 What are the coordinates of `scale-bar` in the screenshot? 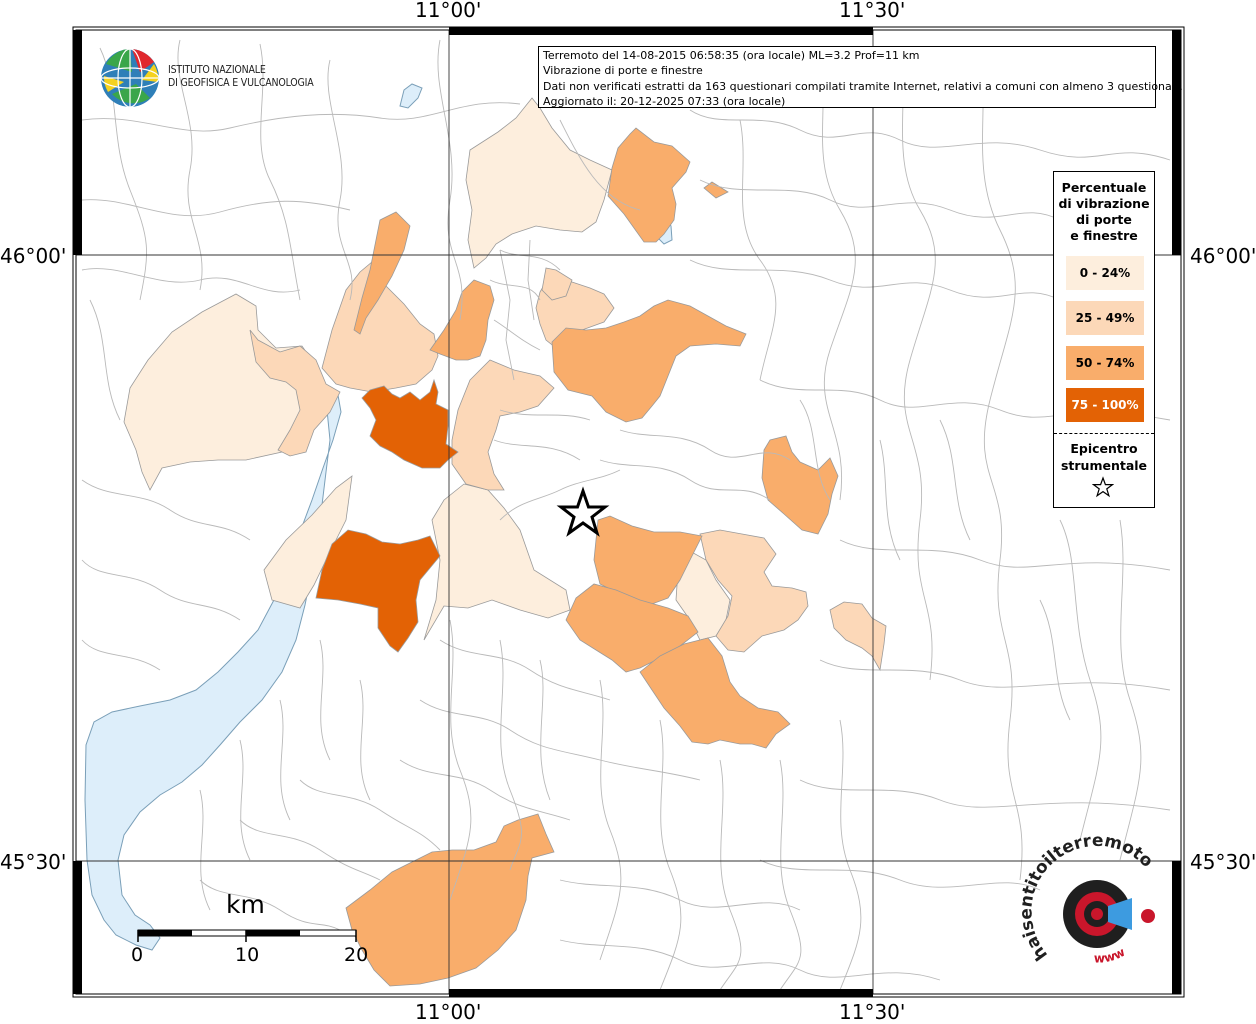 It's located at (247, 935).